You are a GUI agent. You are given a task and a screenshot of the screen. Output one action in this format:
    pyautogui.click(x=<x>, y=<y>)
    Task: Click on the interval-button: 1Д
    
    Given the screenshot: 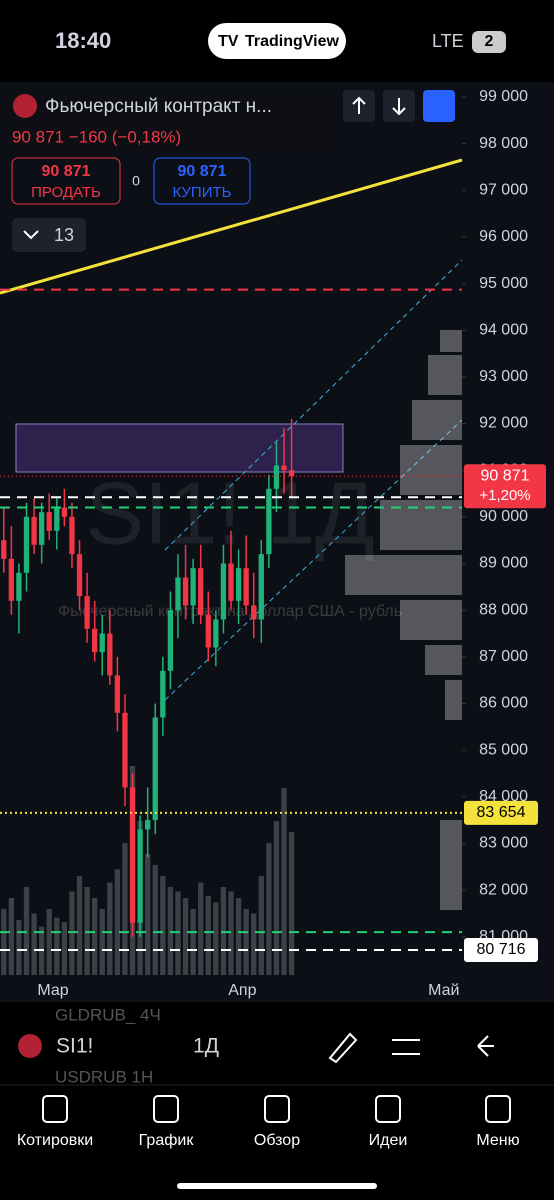 What is the action you would take?
    pyautogui.click(x=206, y=1046)
    